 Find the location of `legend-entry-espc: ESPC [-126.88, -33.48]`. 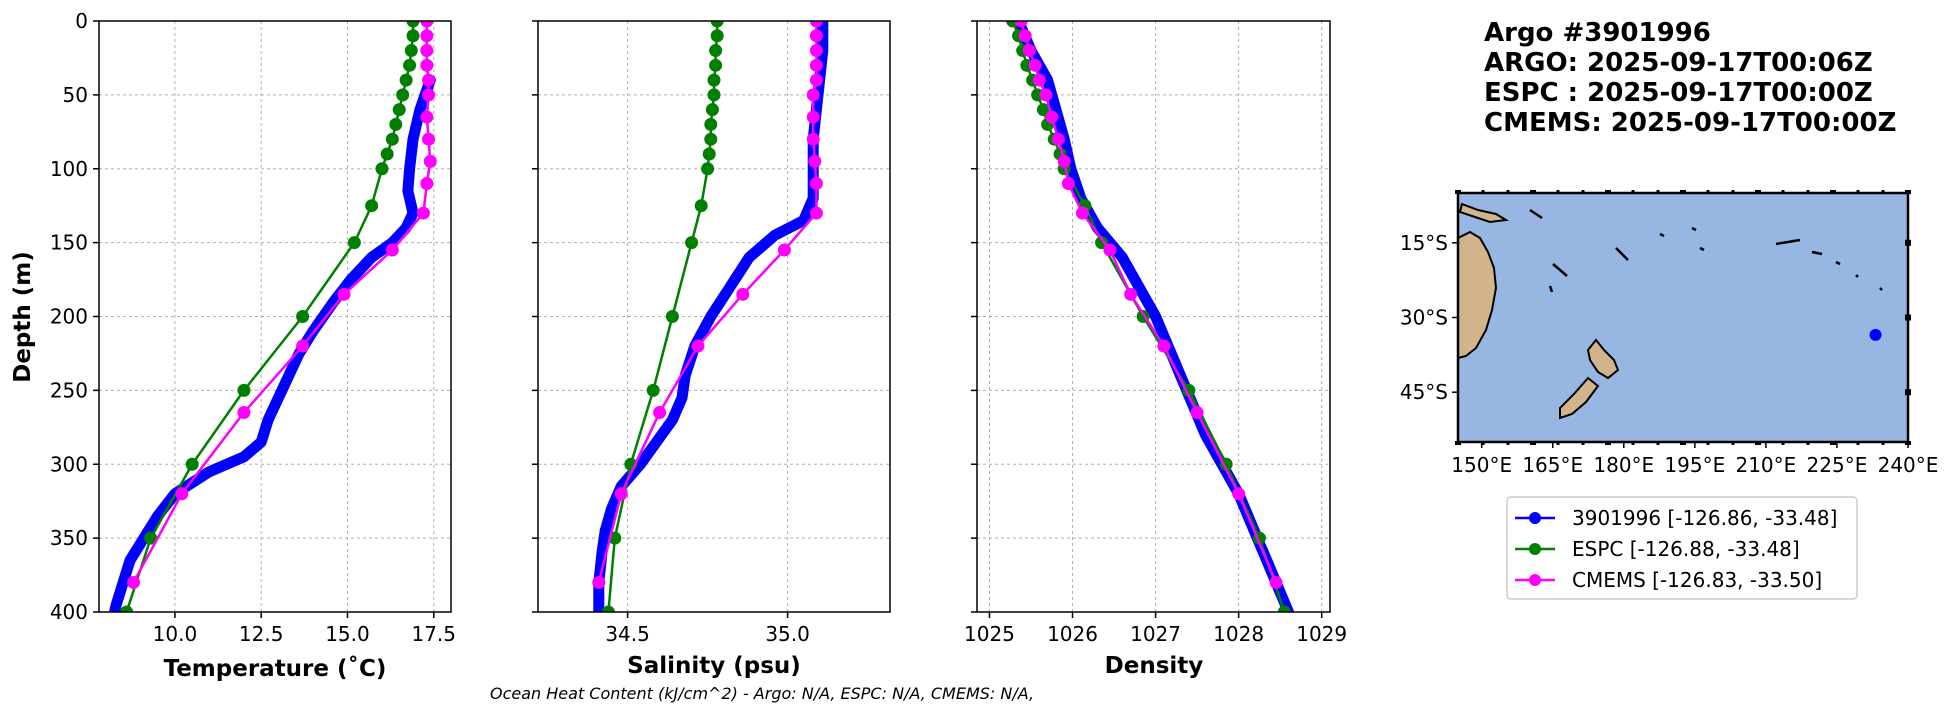

legend-entry-espc: ESPC [-126.88, -33.48] is located at coordinates (1657, 549).